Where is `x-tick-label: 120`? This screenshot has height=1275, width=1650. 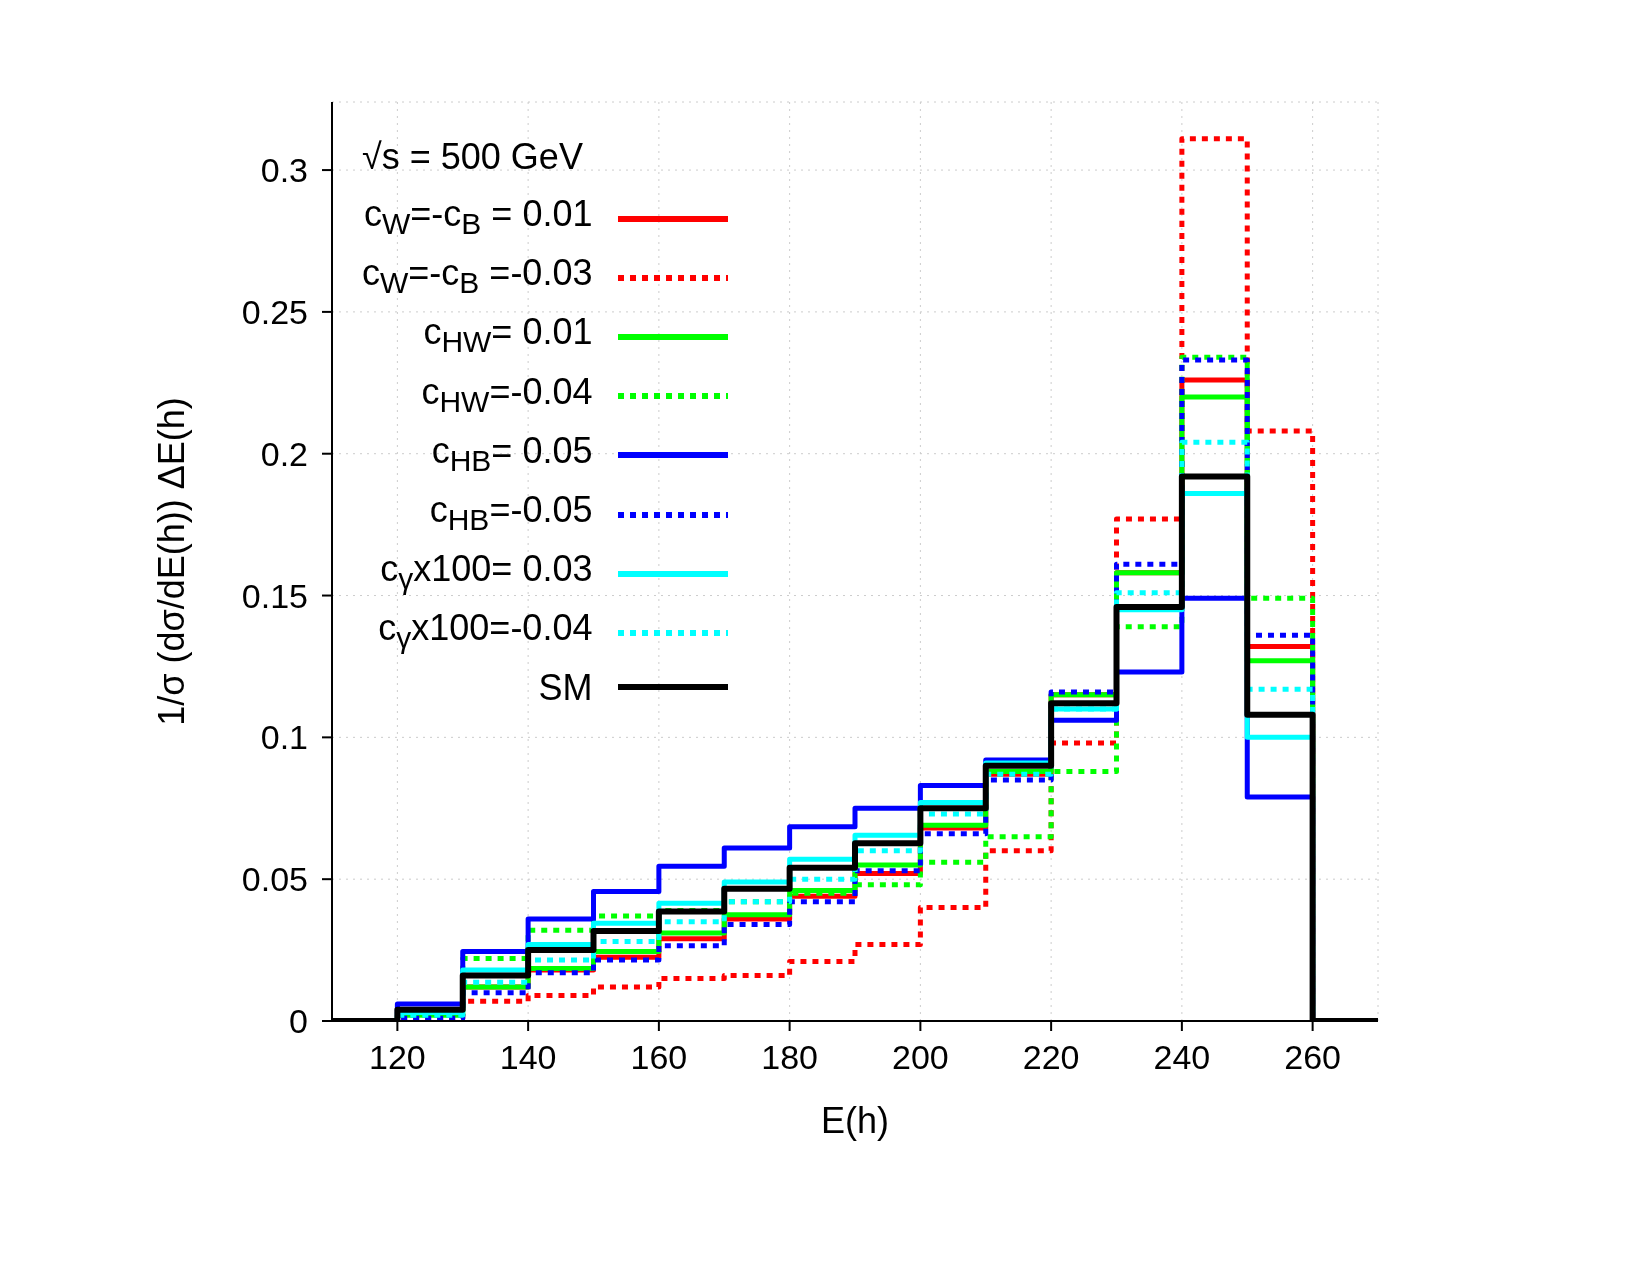
x-tick-label: 120 is located at coordinates (397, 1057).